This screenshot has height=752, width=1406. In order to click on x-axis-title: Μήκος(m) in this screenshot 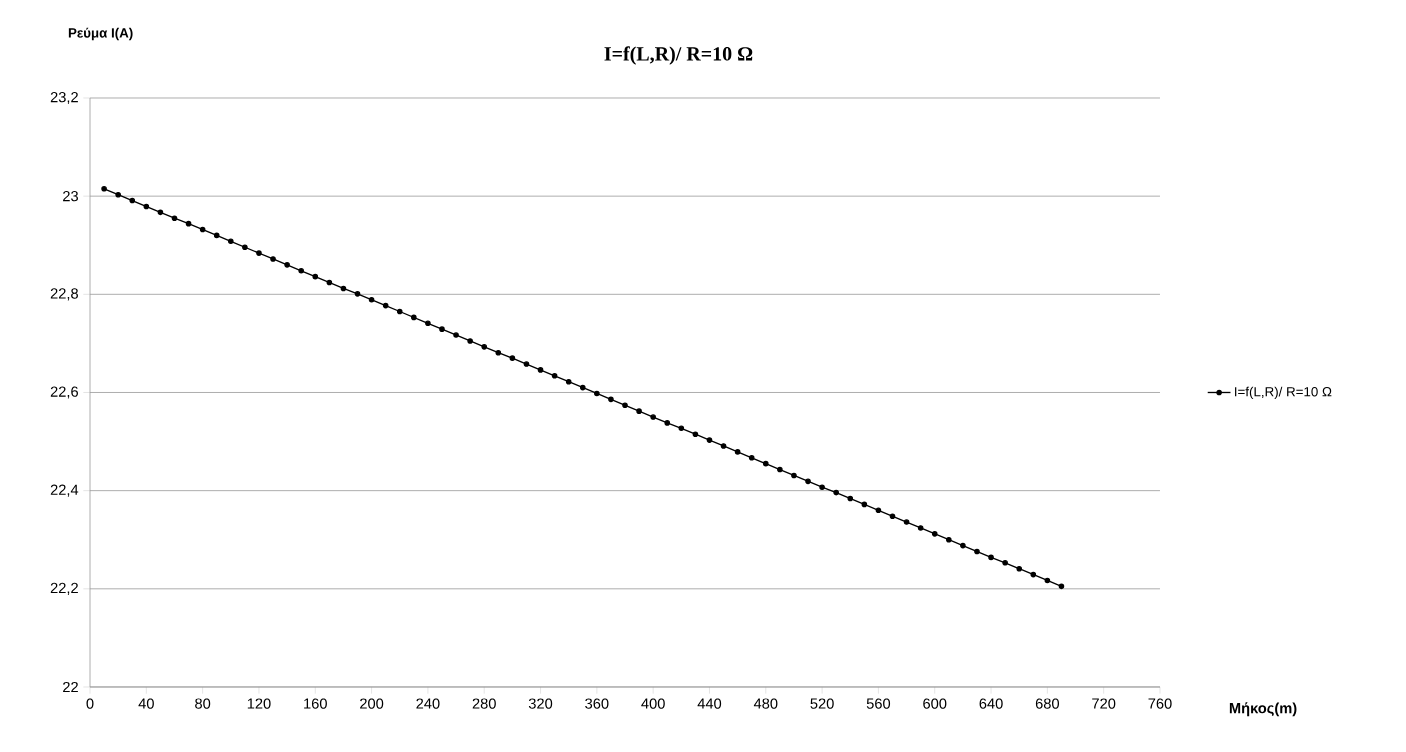, I will do `click(1263, 709)`.